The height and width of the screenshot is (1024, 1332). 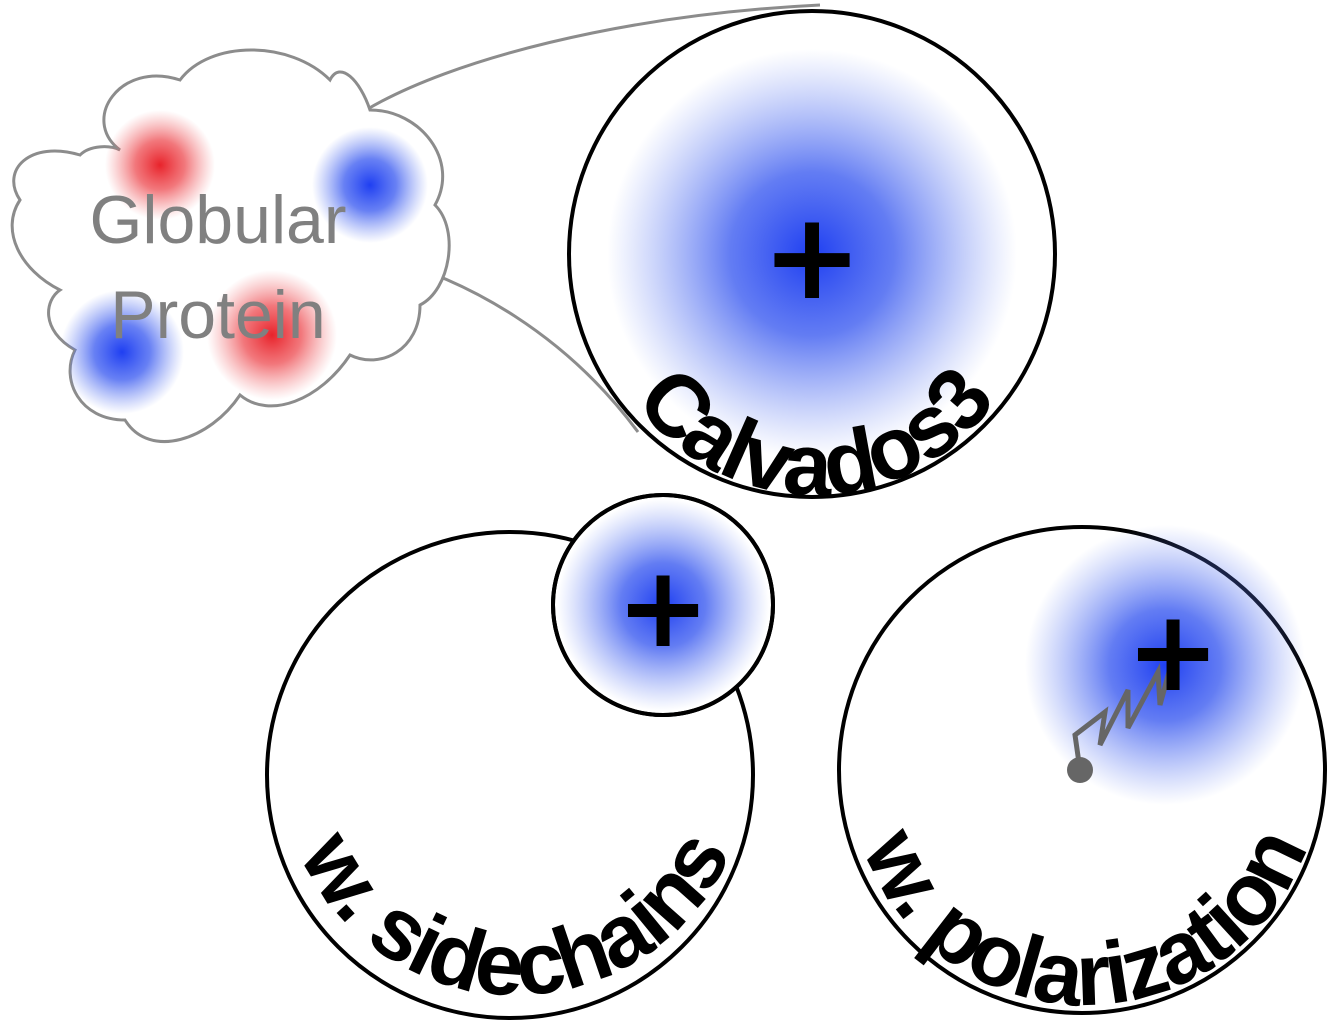 What do you see at coordinates (122, 352) in the screenshot?
I see `positive-charge-blob-bottom` at bounding box center [122, 352].